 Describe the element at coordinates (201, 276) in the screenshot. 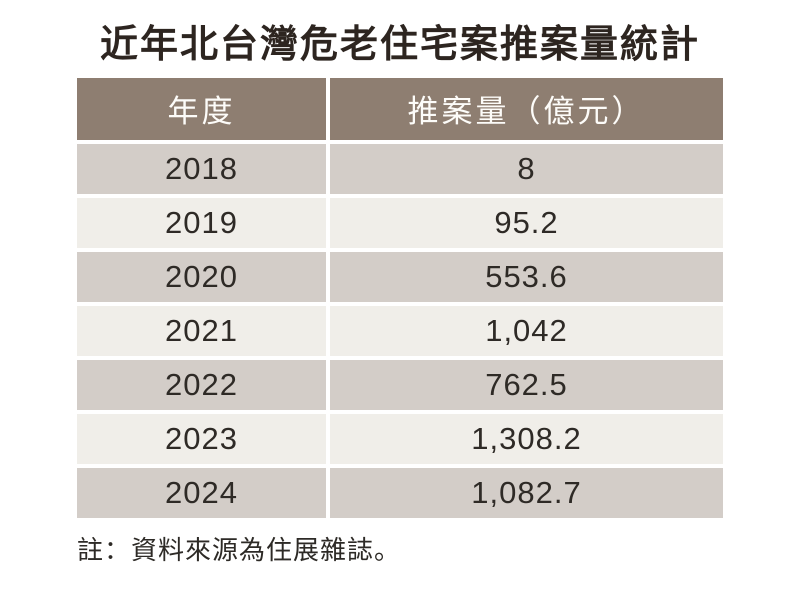

I see `year-cell: 2020` at that location.